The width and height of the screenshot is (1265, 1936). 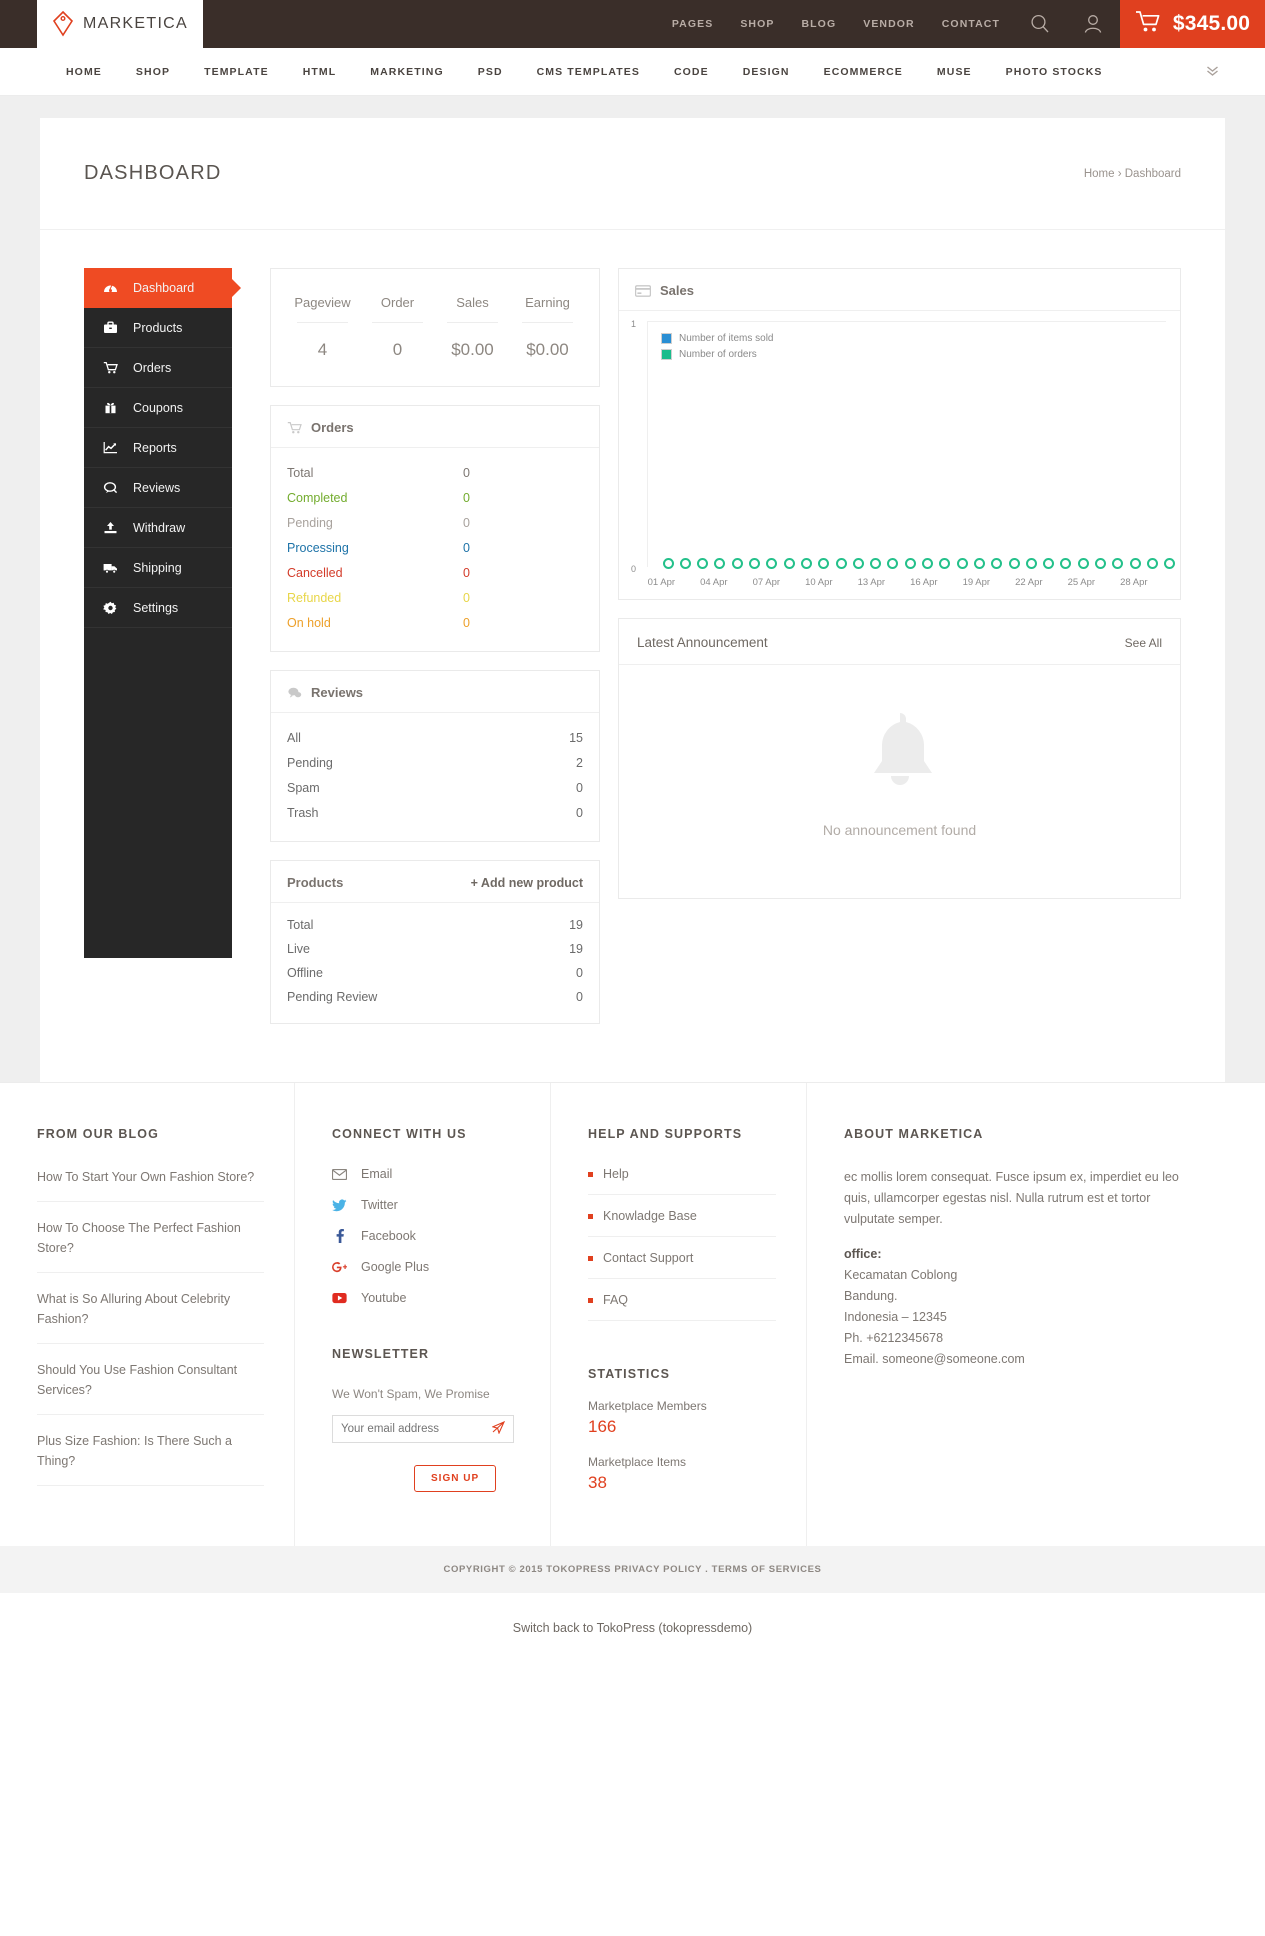 What do you see at coordinates (819, 582) in the screenshot?
I see `chart-x-tick: 10 Apr` at bounding box center [819, 582].